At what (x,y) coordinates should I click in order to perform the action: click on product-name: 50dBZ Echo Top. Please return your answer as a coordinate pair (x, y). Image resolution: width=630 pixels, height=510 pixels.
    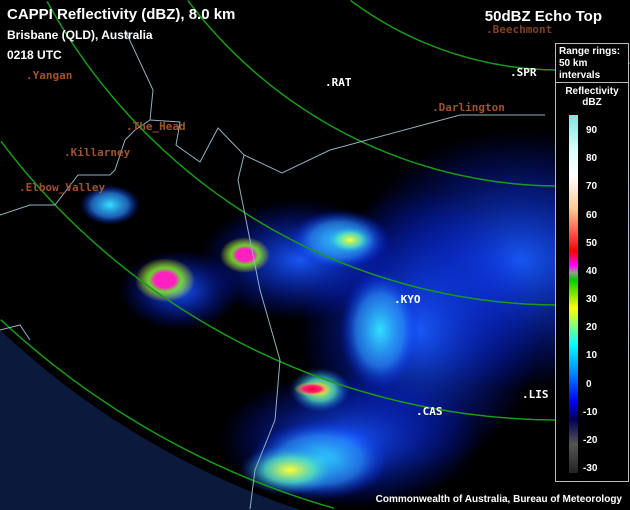
    Looking at the image, I should click on (543, 16).